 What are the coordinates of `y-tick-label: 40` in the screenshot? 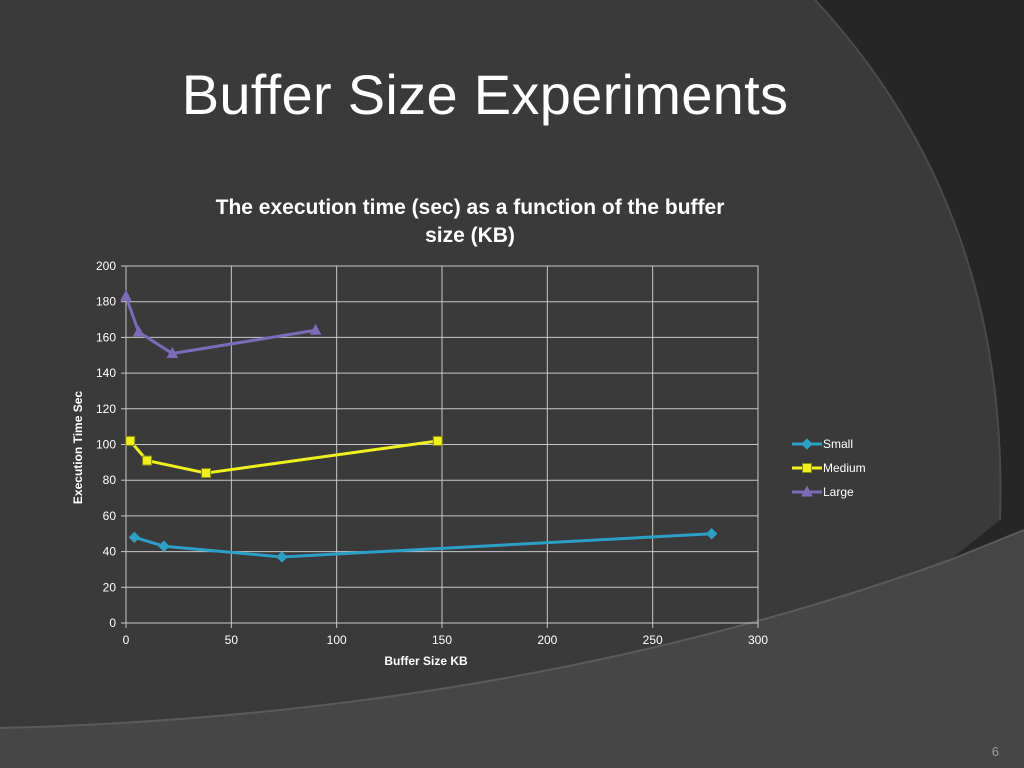 It's located at (110, 552).